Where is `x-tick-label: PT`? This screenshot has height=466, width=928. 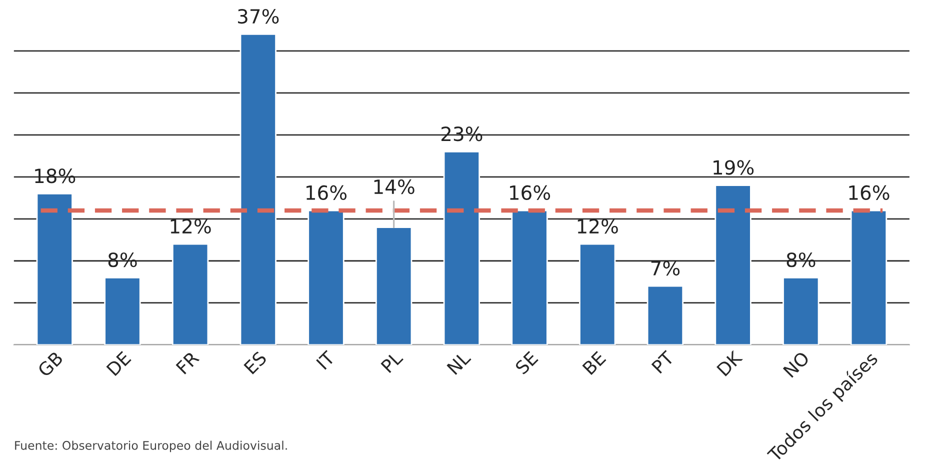
x-tick-label: PT is located at coordinates (663, 362).